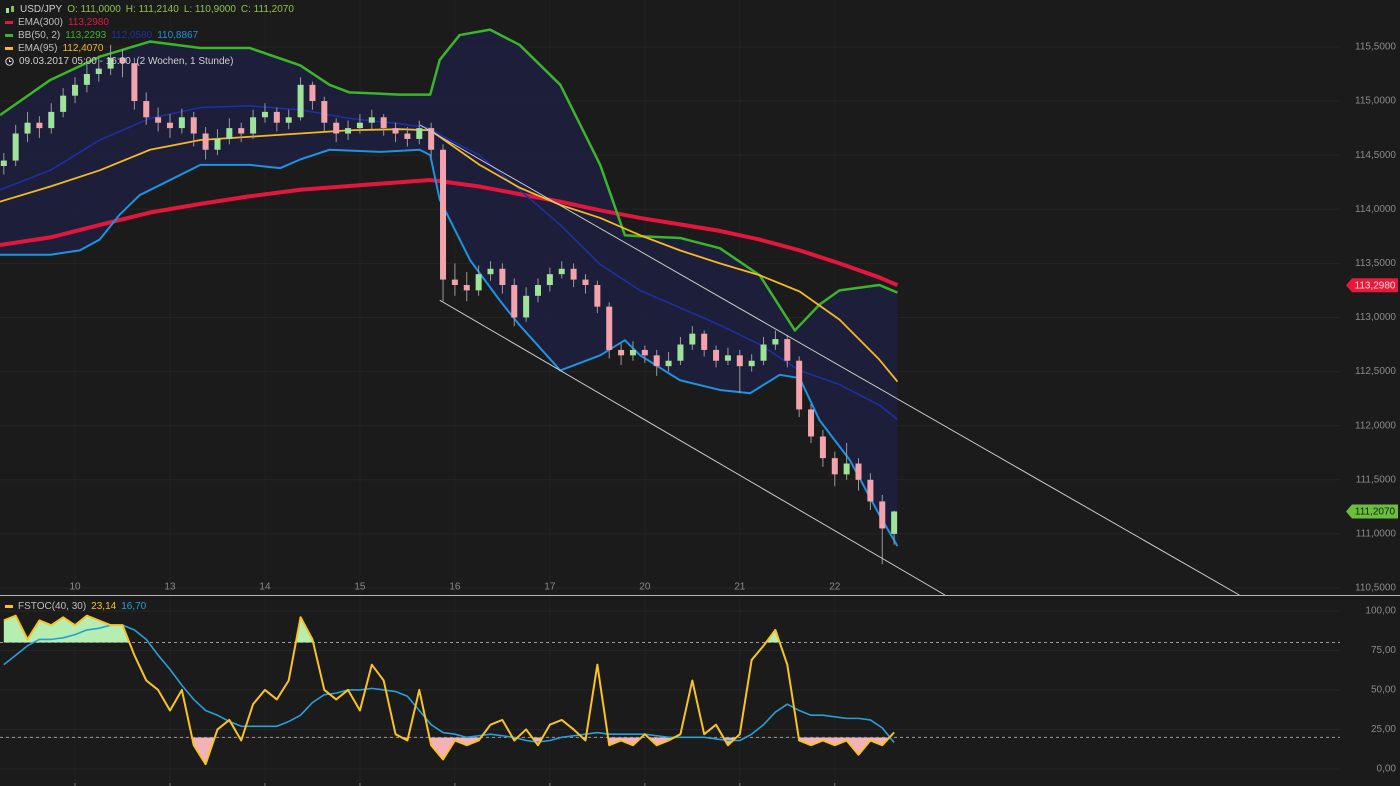 Image resolution: width=1400 pixels, height=786 pixels. Describe the element at coordinates (1376, 534) in the screenshot. I see `y-tick-label: 111,0000` at that location.